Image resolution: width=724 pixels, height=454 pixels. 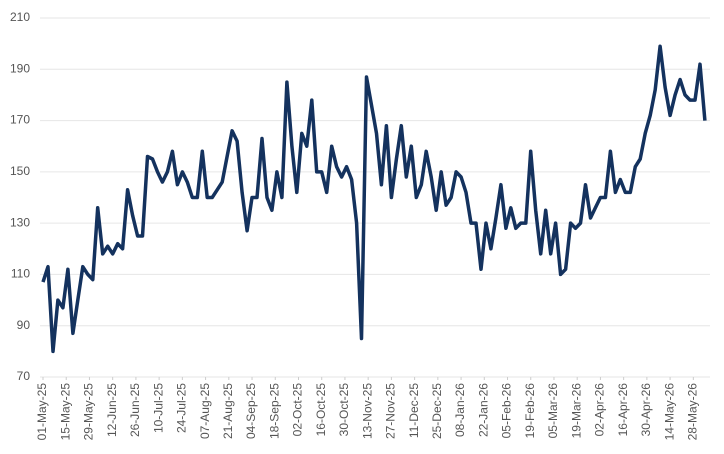 I want to click on x-tick-label: 04-Sep-25, so click(x=251, y=411).